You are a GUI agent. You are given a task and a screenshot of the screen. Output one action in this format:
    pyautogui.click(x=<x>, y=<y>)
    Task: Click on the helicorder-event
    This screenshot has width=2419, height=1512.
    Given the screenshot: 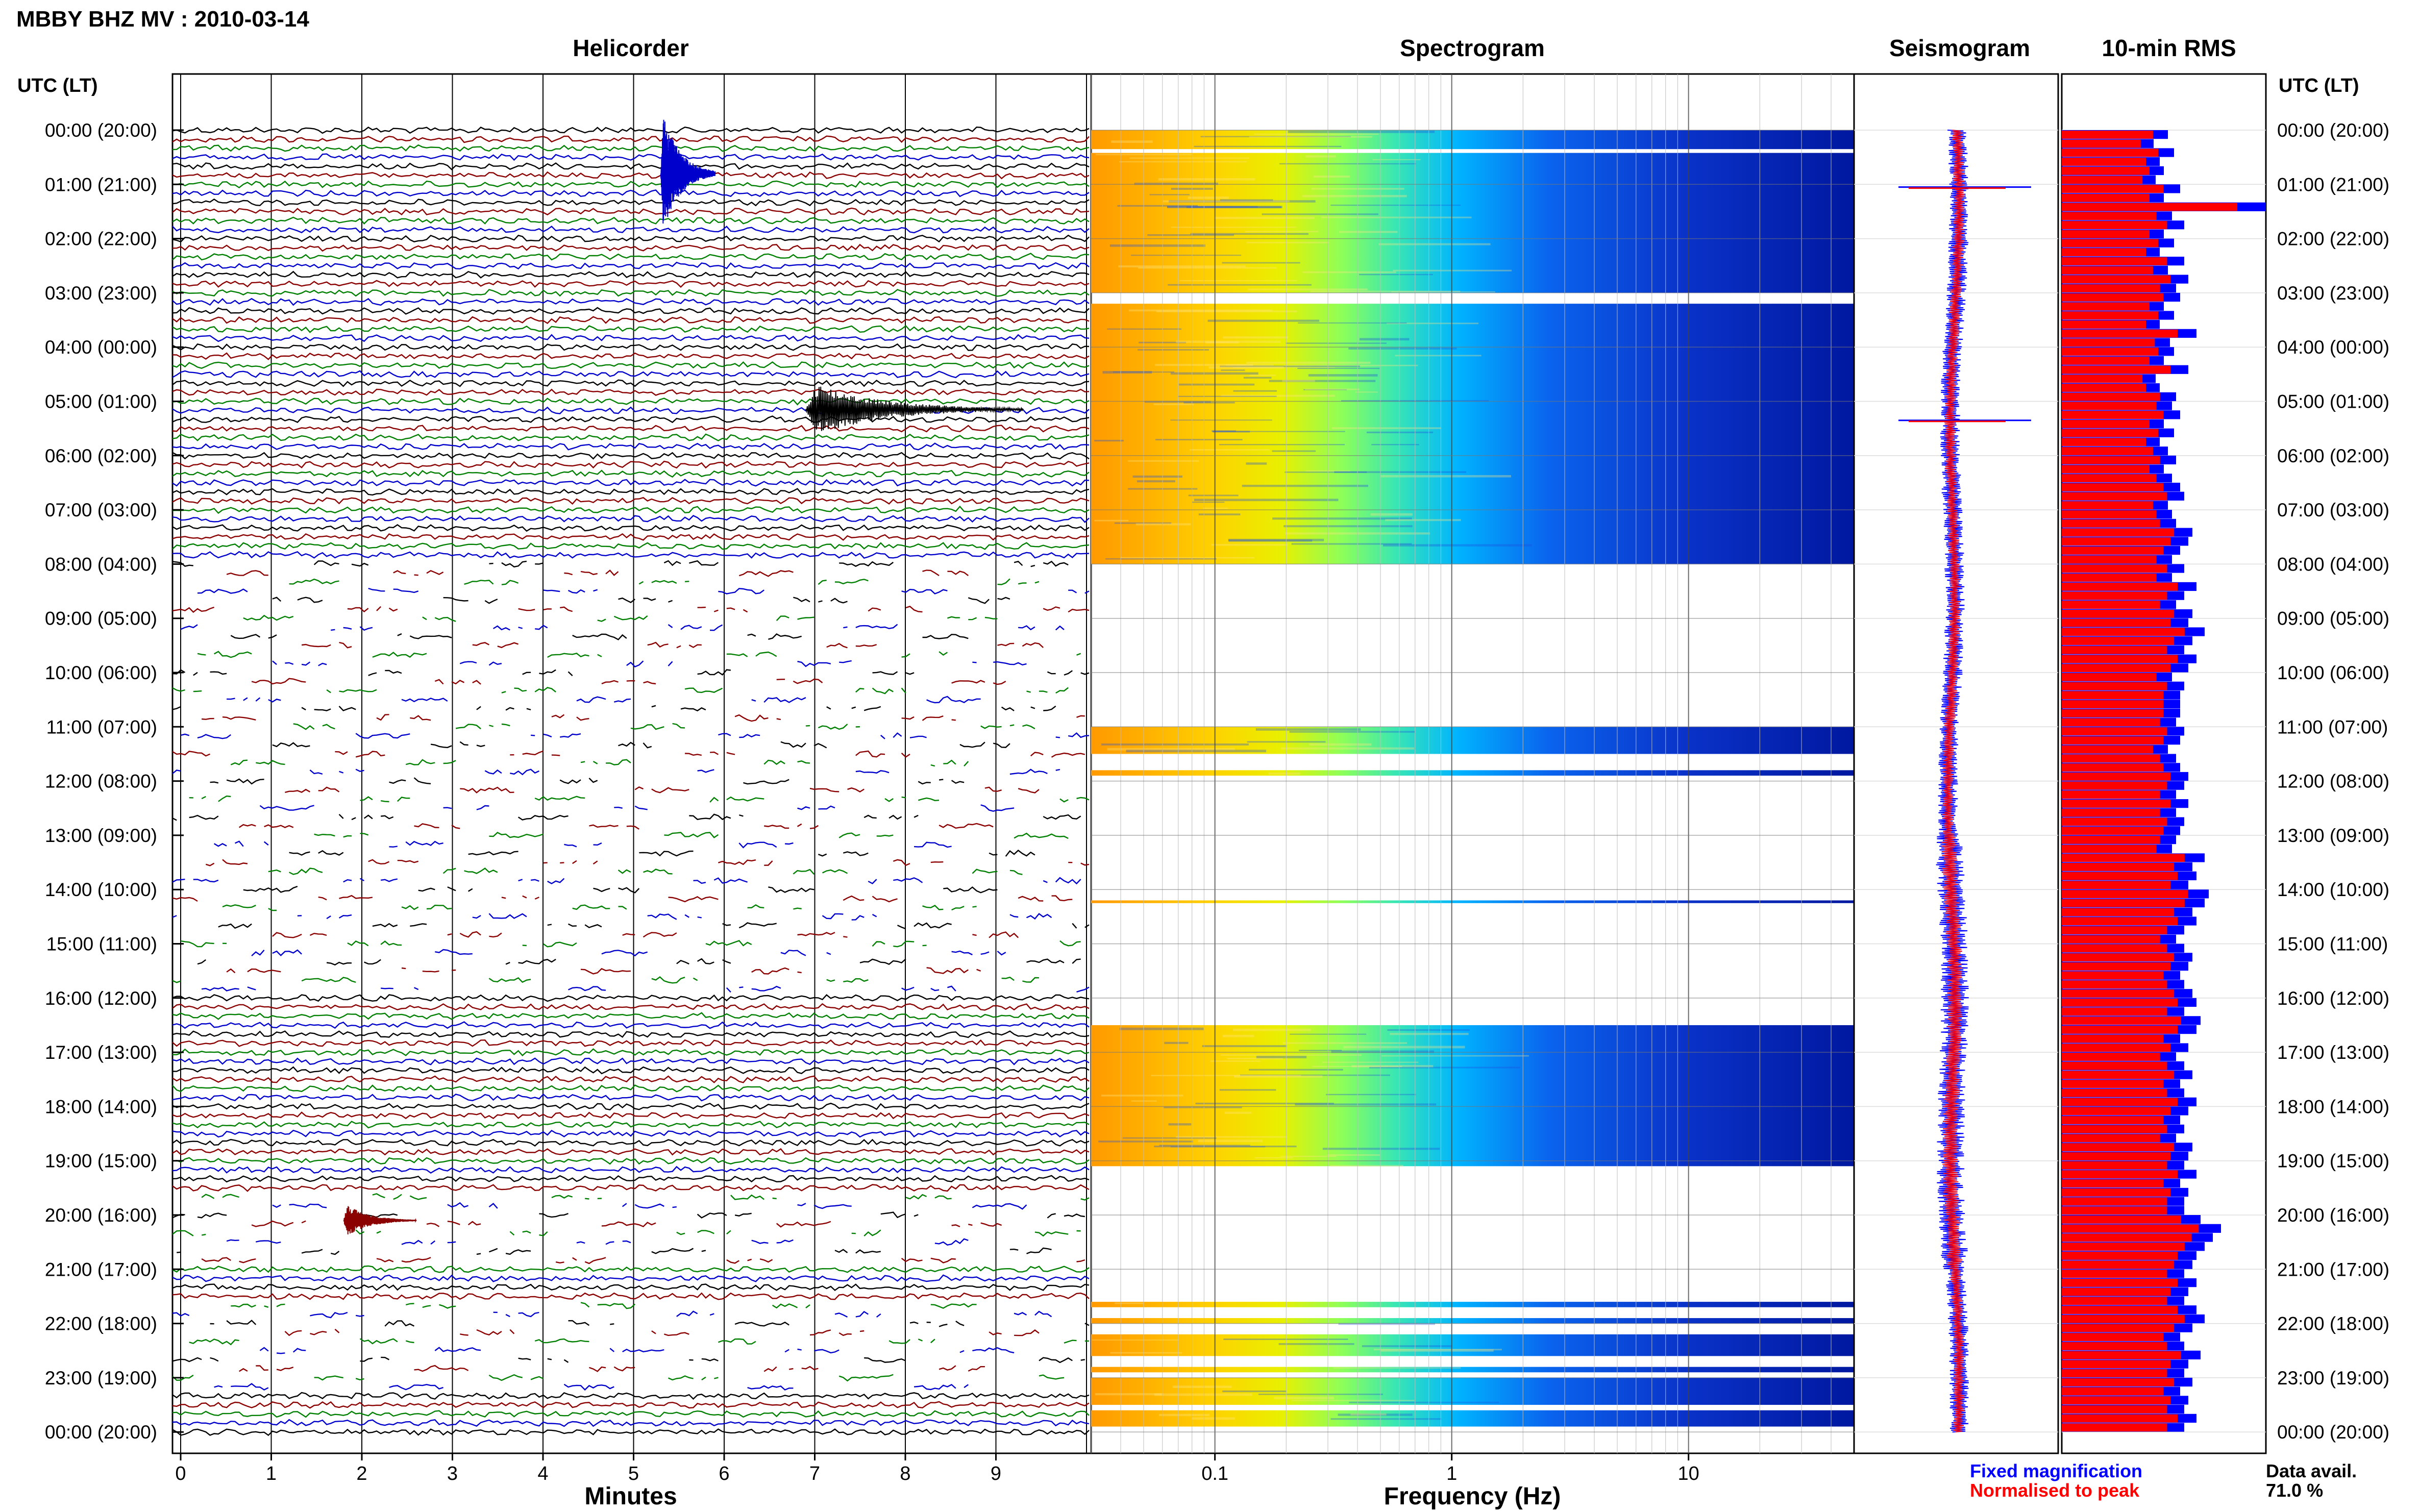 What is the action you would take?
    pyautogui.click(x=914, y=408)
    